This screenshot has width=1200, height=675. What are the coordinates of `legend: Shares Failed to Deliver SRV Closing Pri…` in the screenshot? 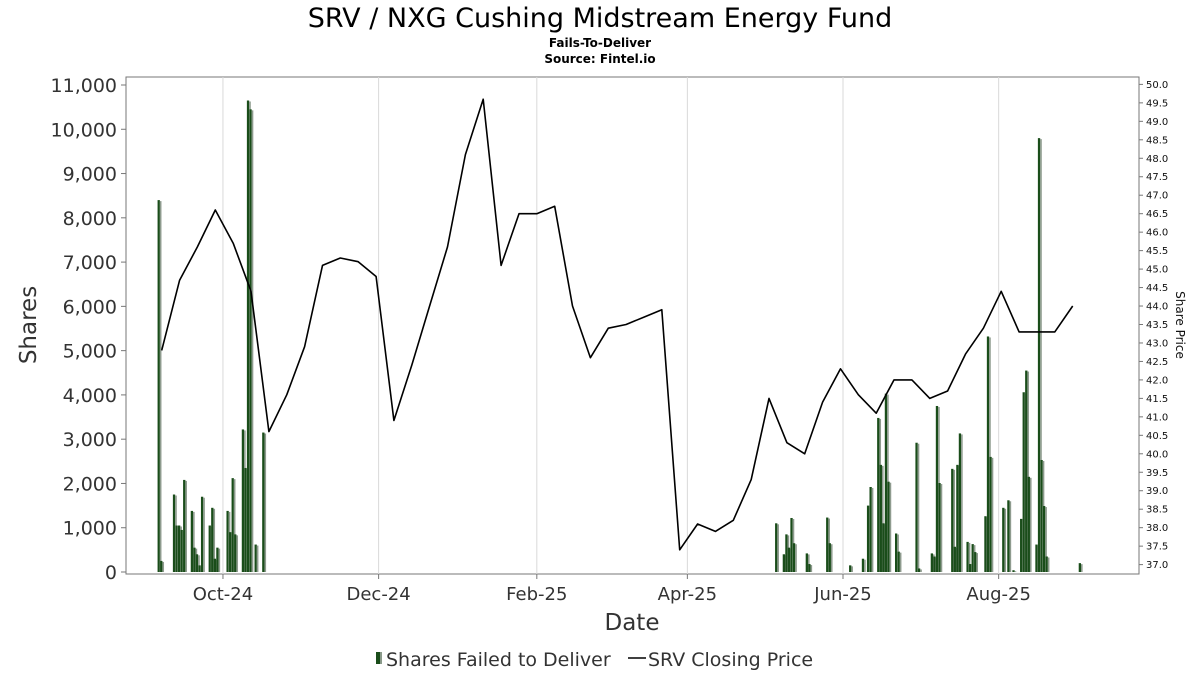 It's located at (594, 660).